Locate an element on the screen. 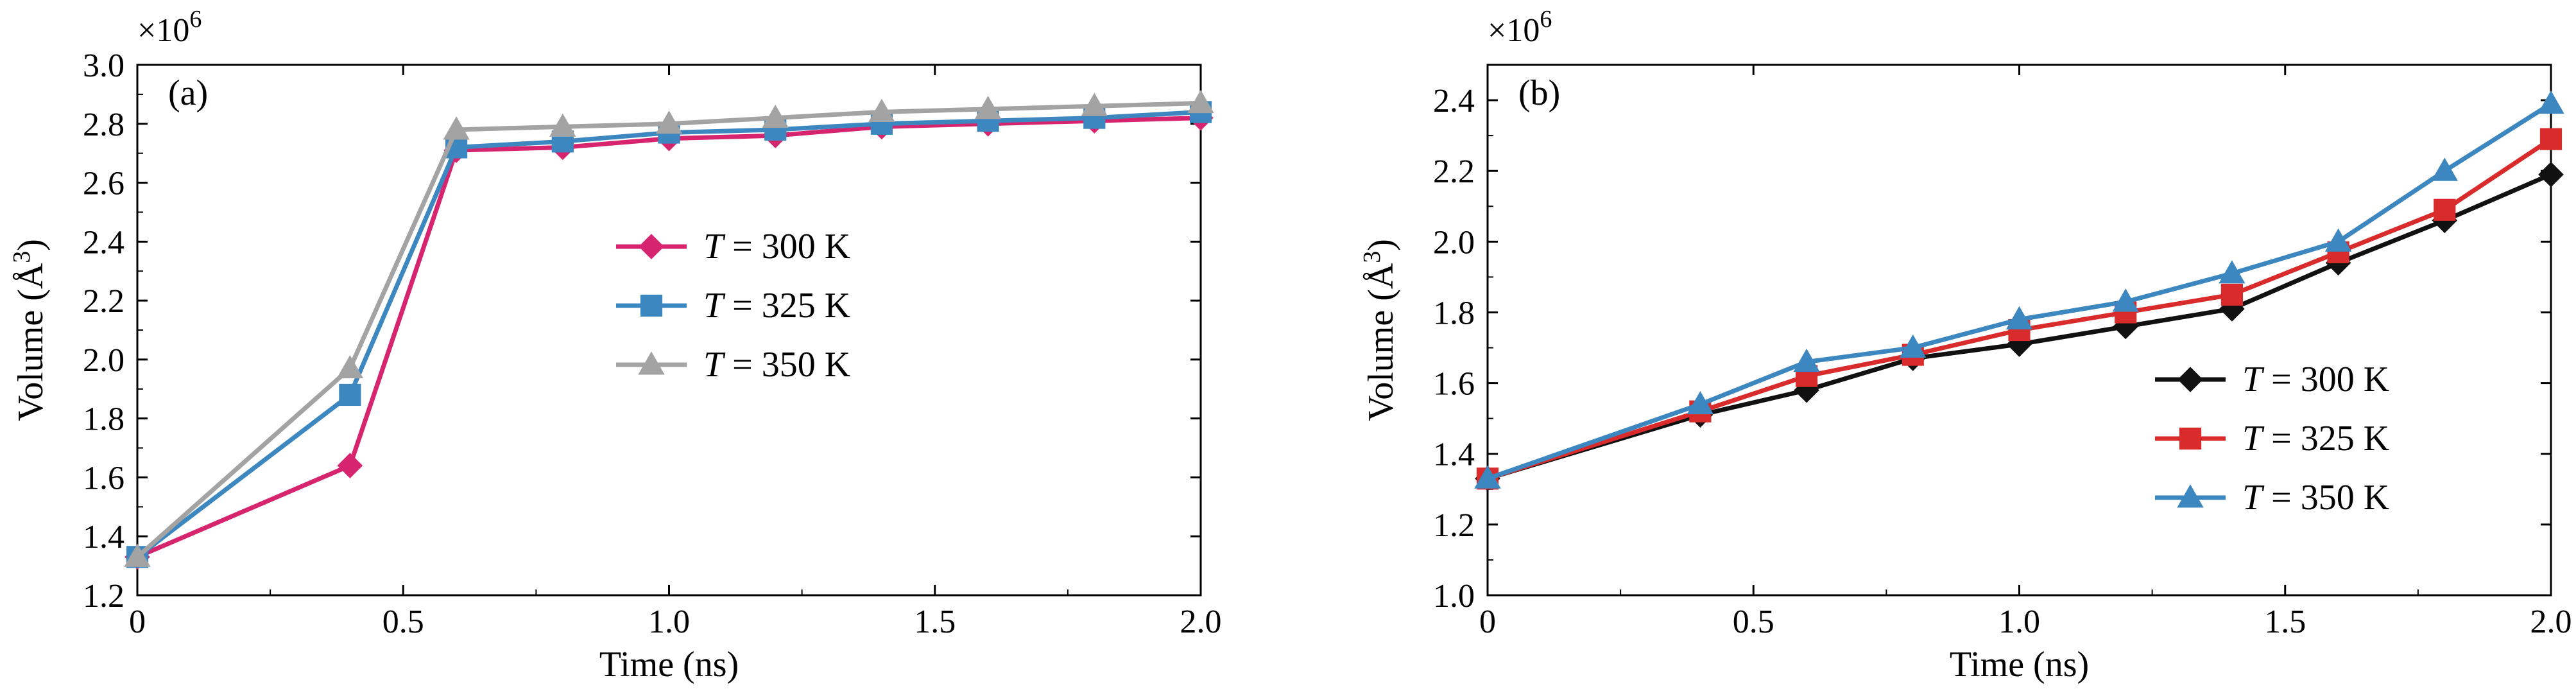 The width and height of the screenshot is (2576, 698). legend-entry: T = 300 K is located at coordinates (733, 246).